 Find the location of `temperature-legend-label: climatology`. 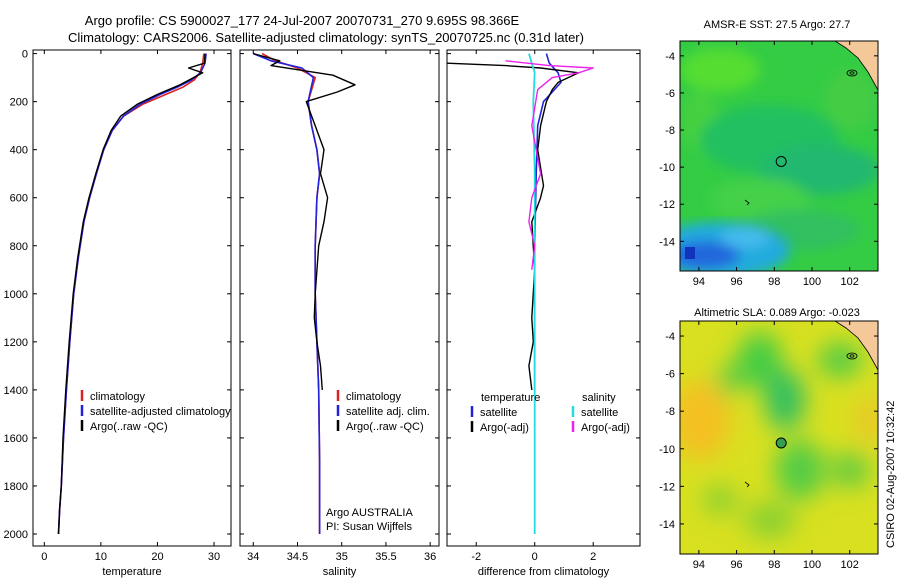

temperature-legend-label: climatology is located at coordinates (118, 397).